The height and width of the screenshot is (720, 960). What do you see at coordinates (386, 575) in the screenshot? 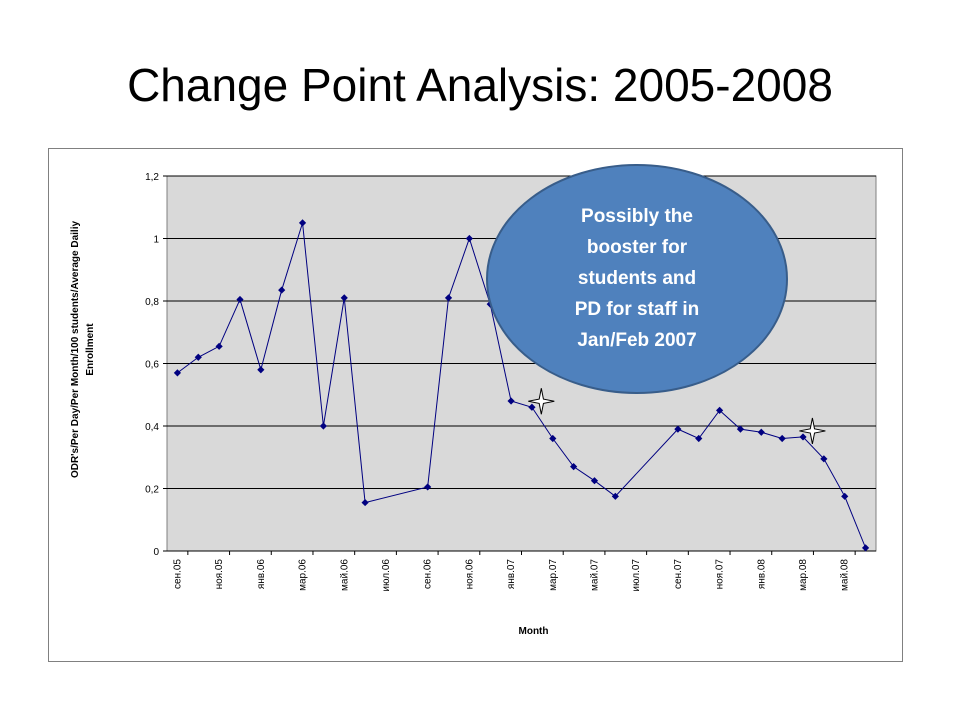
I see `x-tick-label: июл.06` at bounding box center [386, 575].